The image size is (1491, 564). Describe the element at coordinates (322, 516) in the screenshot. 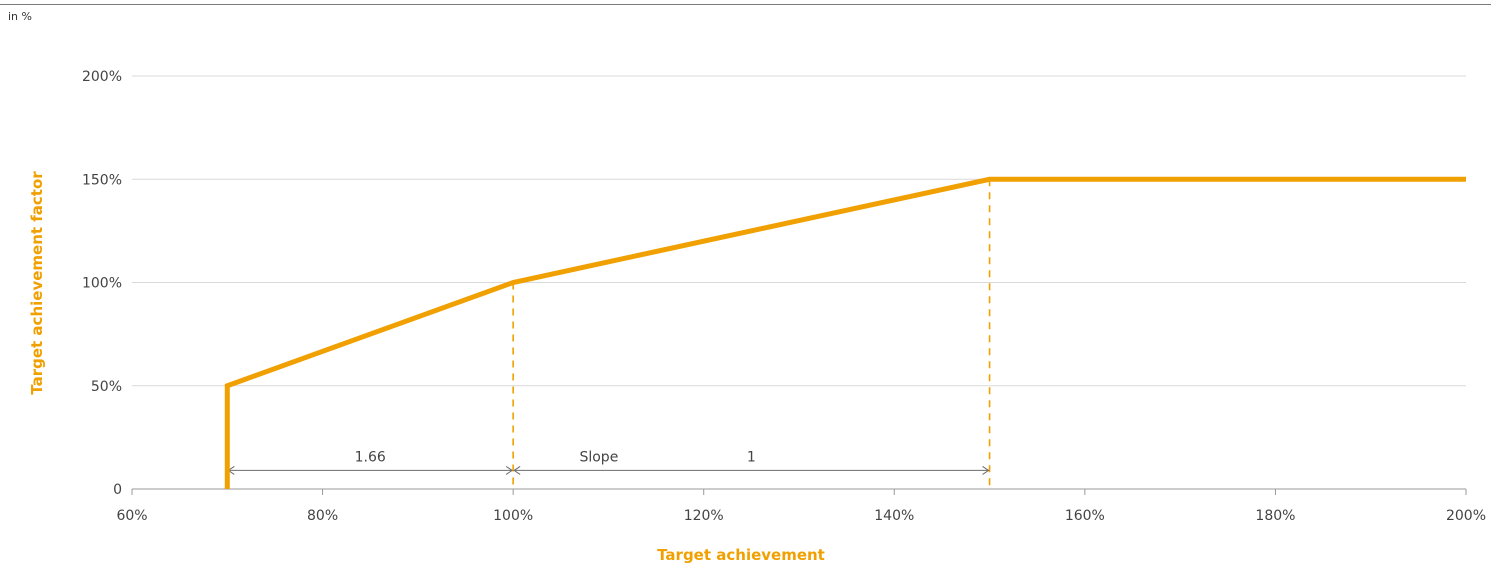

I see `x-tick-label: 80%` at that location.